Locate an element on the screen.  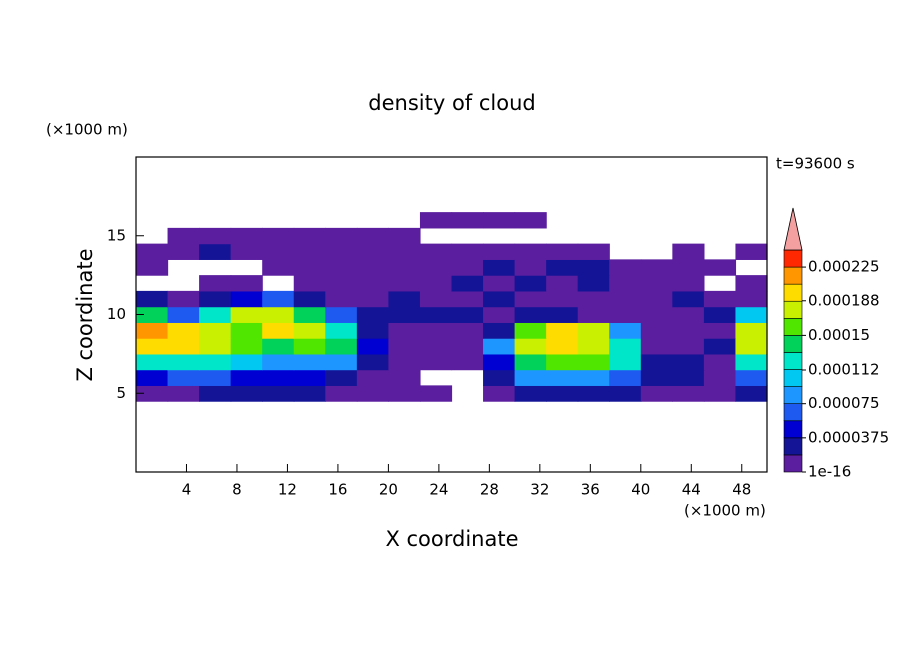
x-tick-label: 24 is located at coordinates (438, 490).